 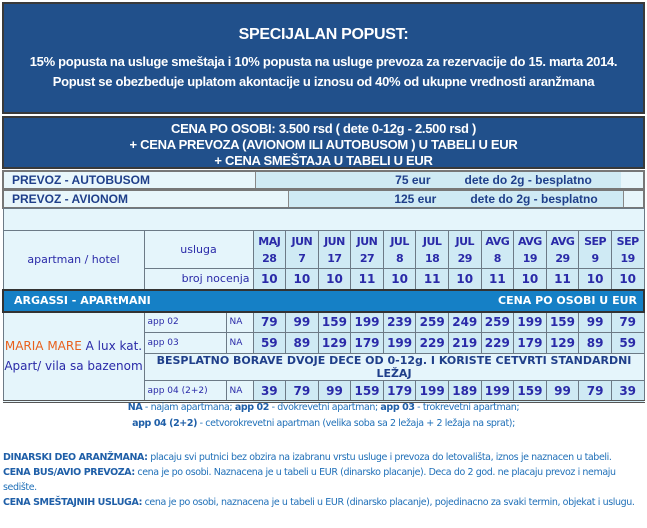 I want to click on date-header: JUN 7, so click(x=302, y=249).